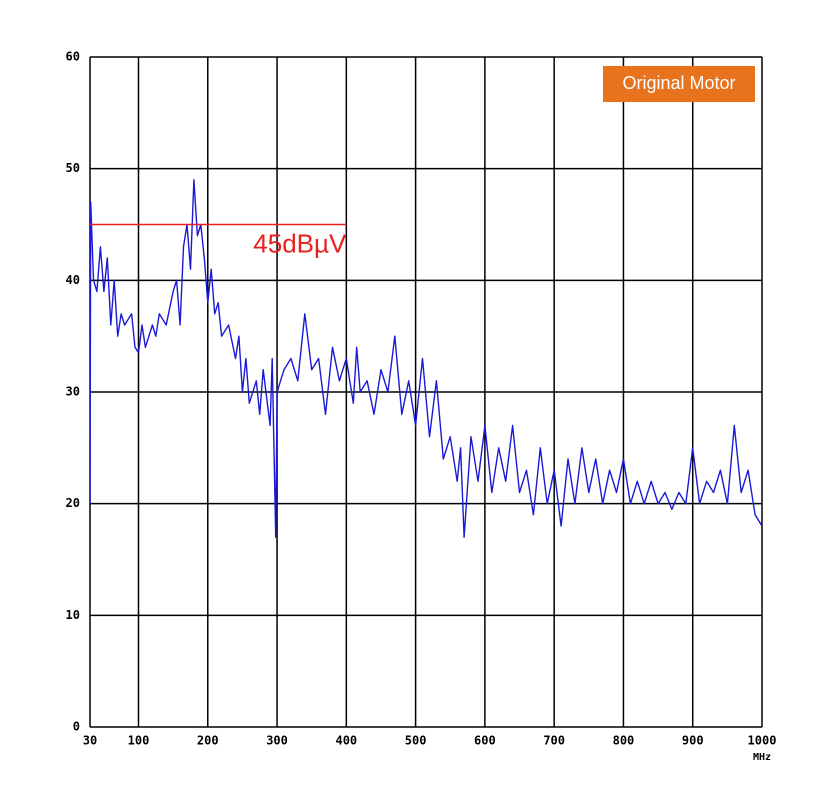 Image resolution: width=838 pixels, height=786 pixels. I want to click on y-tick-label: 10, so click(73, 615).